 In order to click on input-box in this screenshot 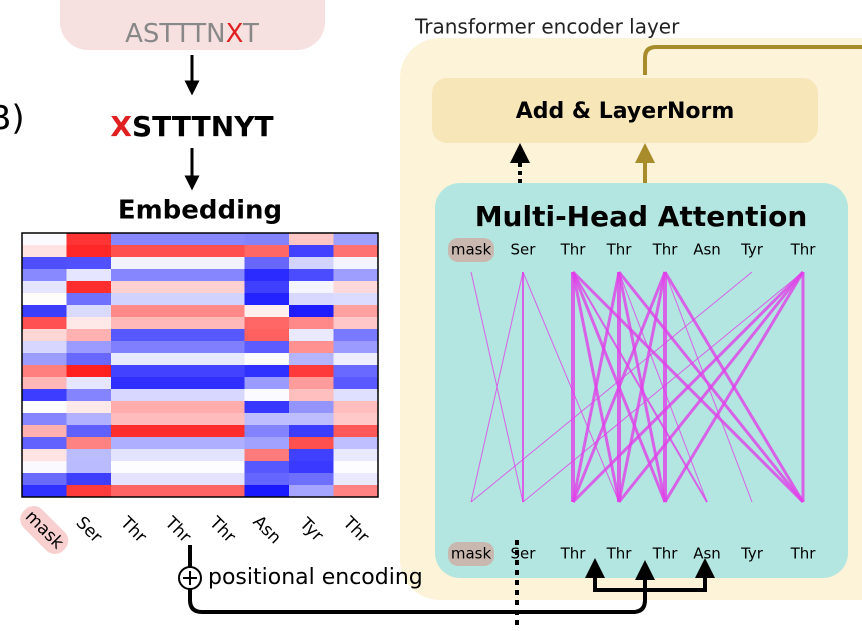, I will do `click(192, 25)`.